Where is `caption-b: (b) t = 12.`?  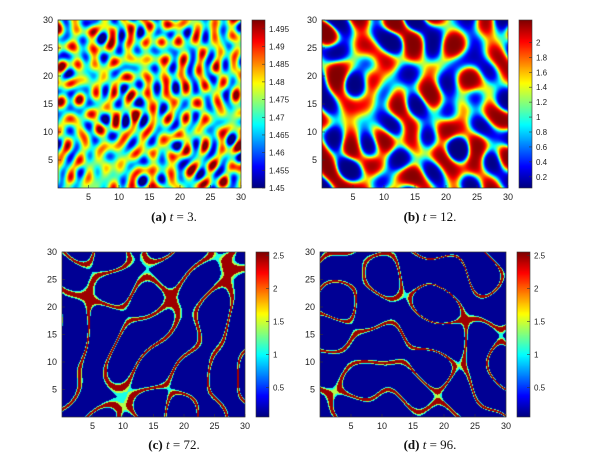
caption-b: (b) t = 12. is located at coordinates (430, 216).